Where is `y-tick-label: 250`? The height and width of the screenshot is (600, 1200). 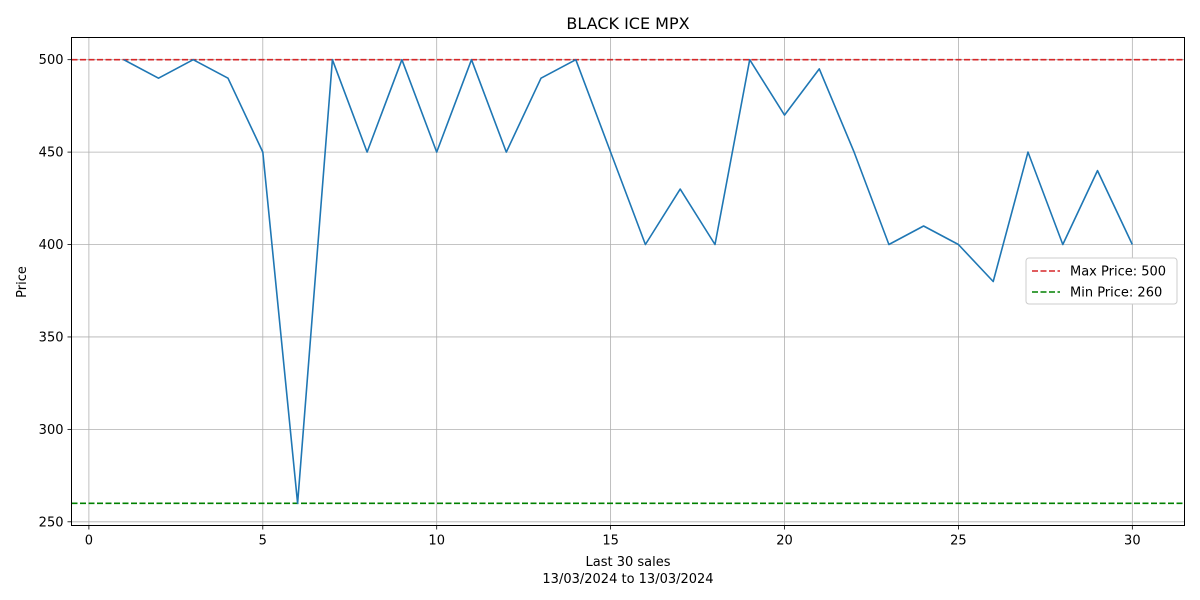 y-tick-label: 250 is located at coordinates (51, 522).